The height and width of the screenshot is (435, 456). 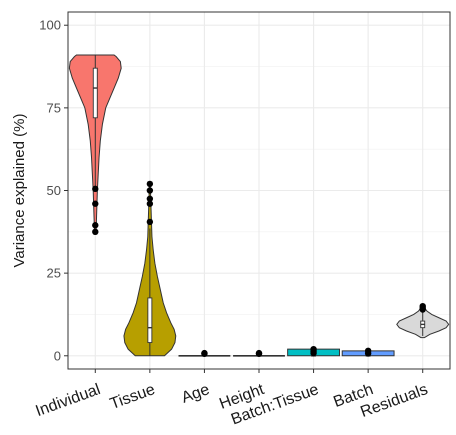 I want to click on violin-height, so click(x=259, y=353).